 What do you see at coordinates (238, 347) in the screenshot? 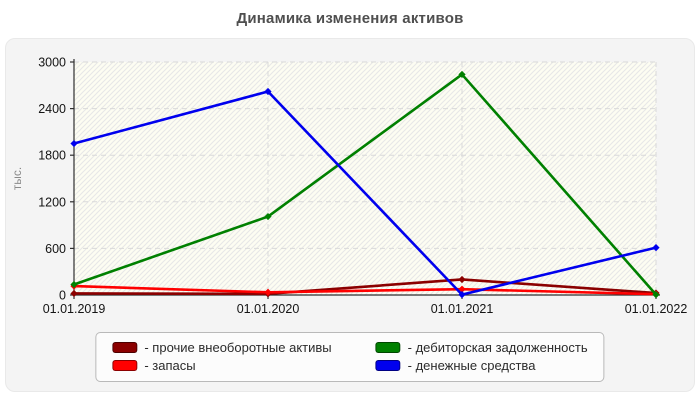
I see `legend-label: - прочие внеоборотные активы` at bounding box center [238, 347].